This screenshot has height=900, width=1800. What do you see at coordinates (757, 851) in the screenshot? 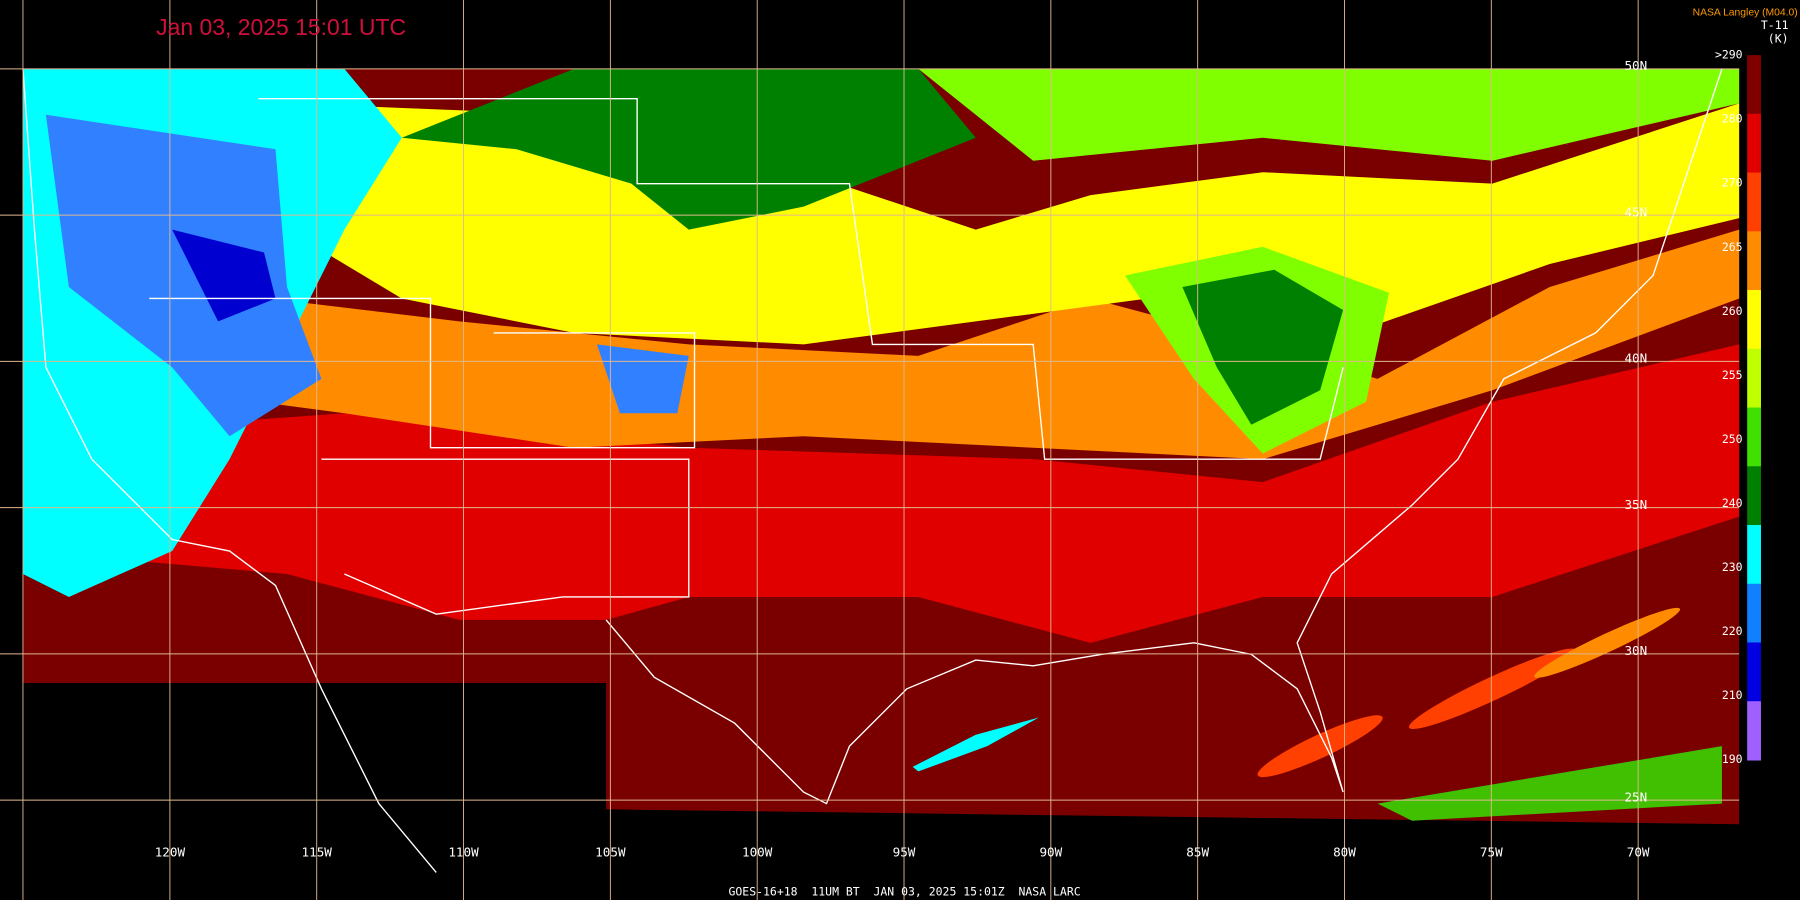
I see `longitude-label: 100W` at bounding box center [757, 851].